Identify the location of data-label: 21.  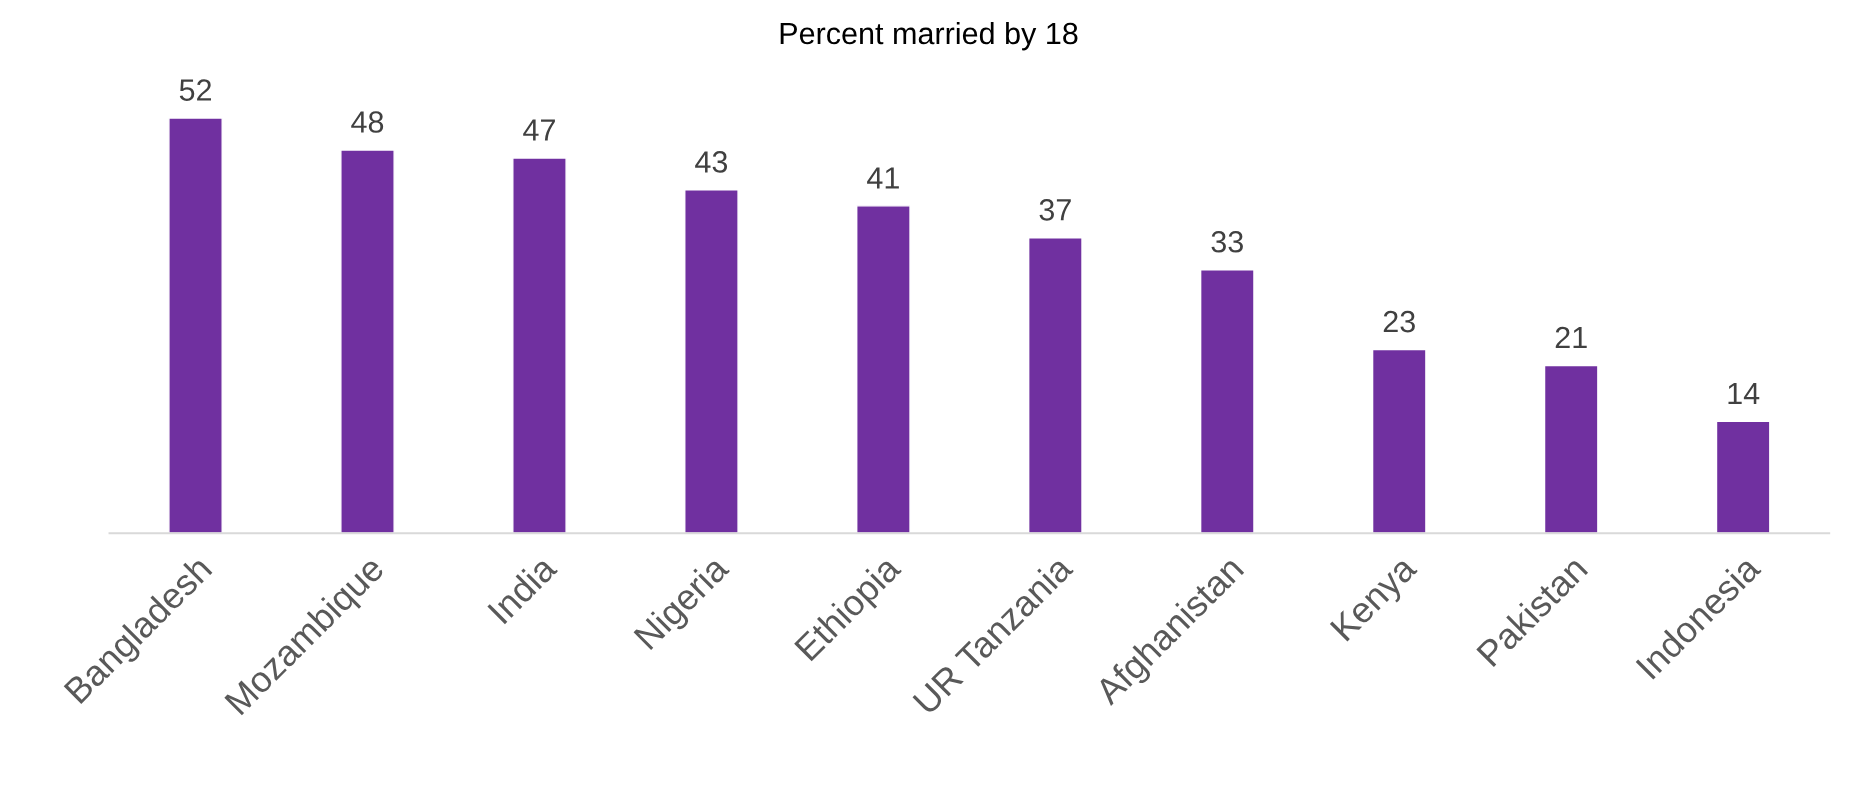
(1571, 337).